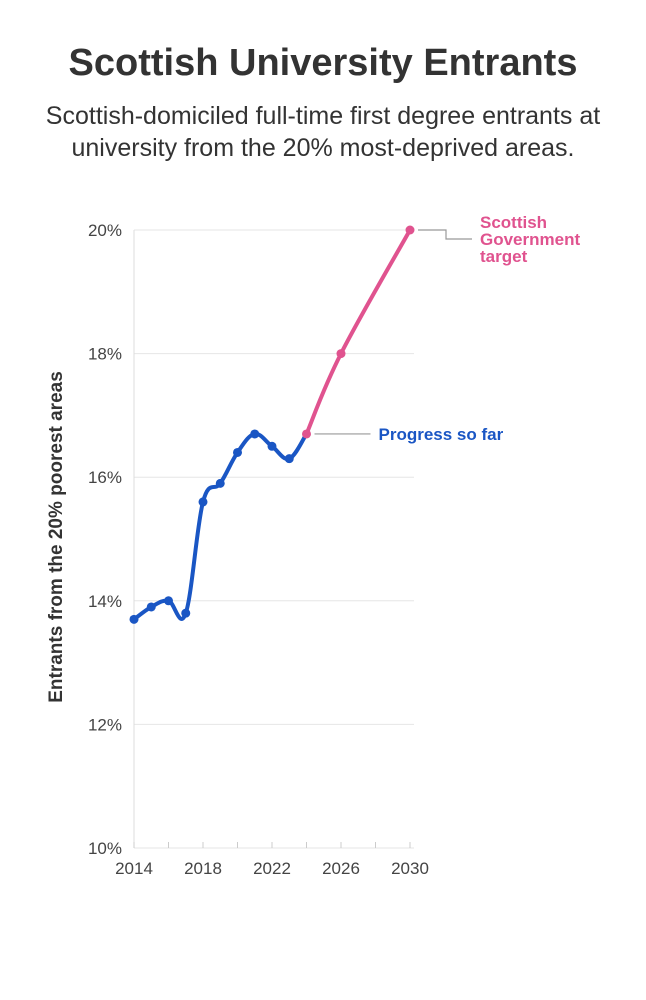 This screenshot has width=646, height=1000. I want to click on x-tick-label: 2022, so click(272, 868).